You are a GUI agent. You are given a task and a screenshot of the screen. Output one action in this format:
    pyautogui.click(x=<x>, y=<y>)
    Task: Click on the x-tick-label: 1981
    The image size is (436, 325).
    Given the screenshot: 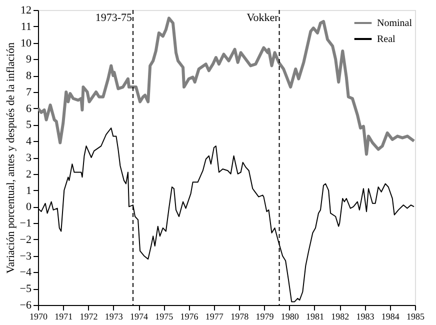 What is the action you would take?
    pyautogui.click(x=315, y=317)
    